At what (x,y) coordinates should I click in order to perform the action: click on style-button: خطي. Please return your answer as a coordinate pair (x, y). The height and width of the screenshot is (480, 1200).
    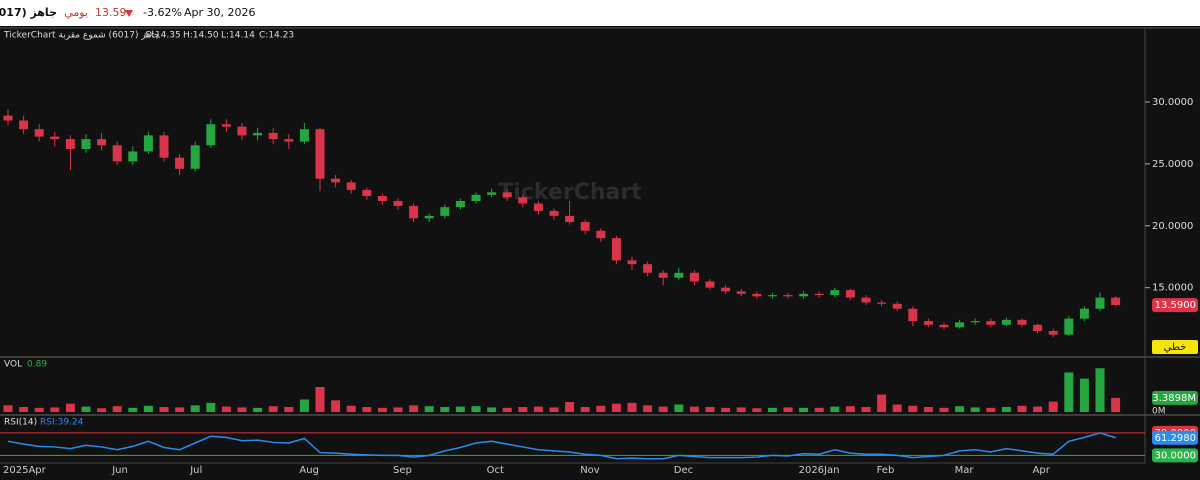
    Looking at the image, I should click on (1175, 347).